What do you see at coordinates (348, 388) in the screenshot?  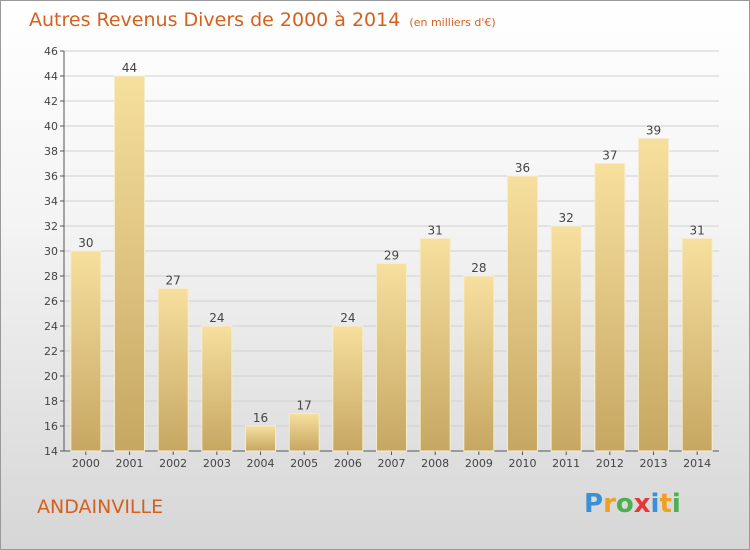 I see `bar-2006` at bounding box center [348, 388].